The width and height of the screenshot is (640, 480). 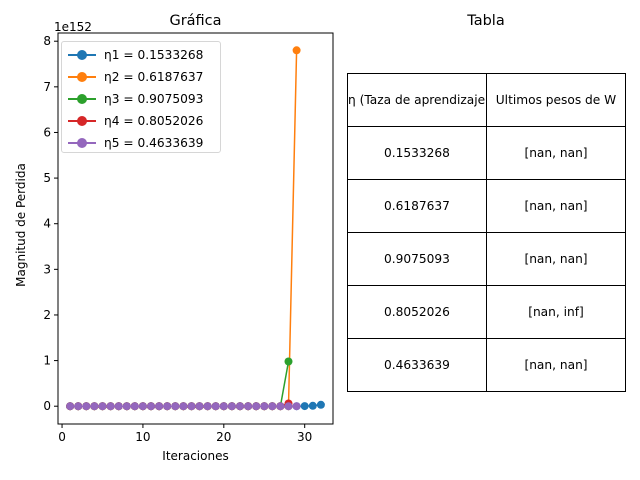 What do you see at coordinates (62, 437) in the screenshot?
I see `x-tick-label: 0` at bounding box center [62, 437].